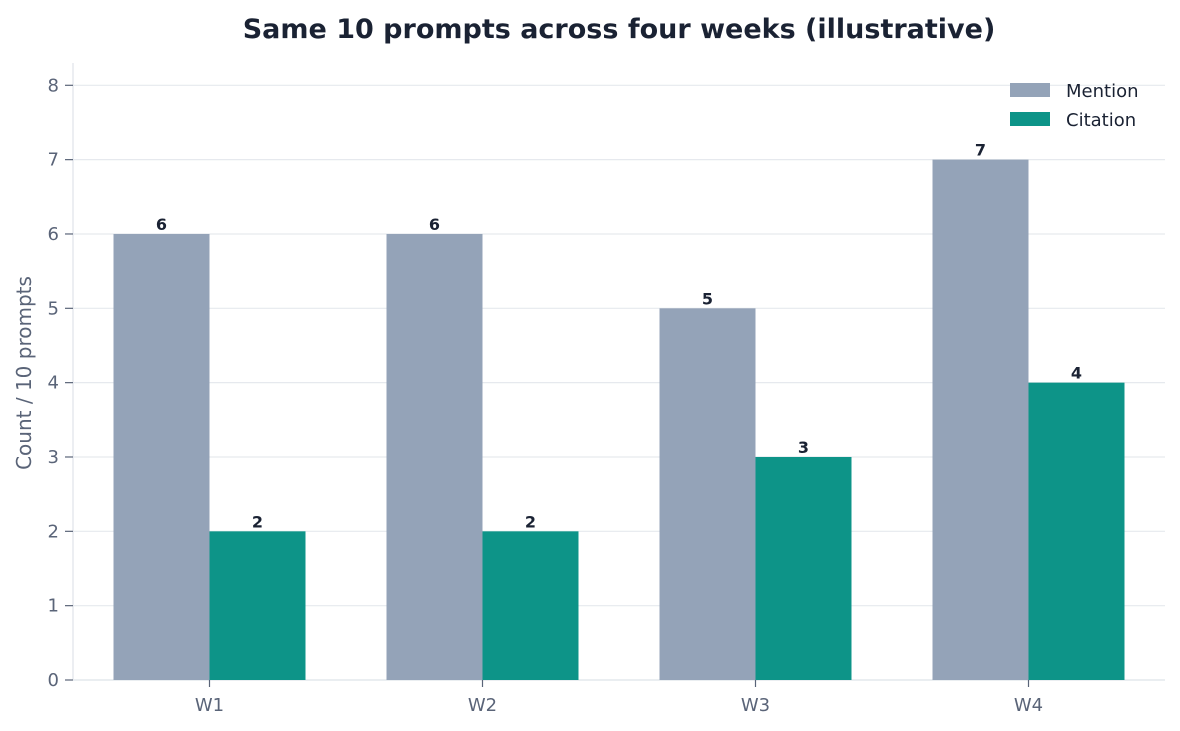  What do you see at coordinates (161, 457) in the screenshot?
I see `bar-mention-w1` at bounding box center [161, 457].